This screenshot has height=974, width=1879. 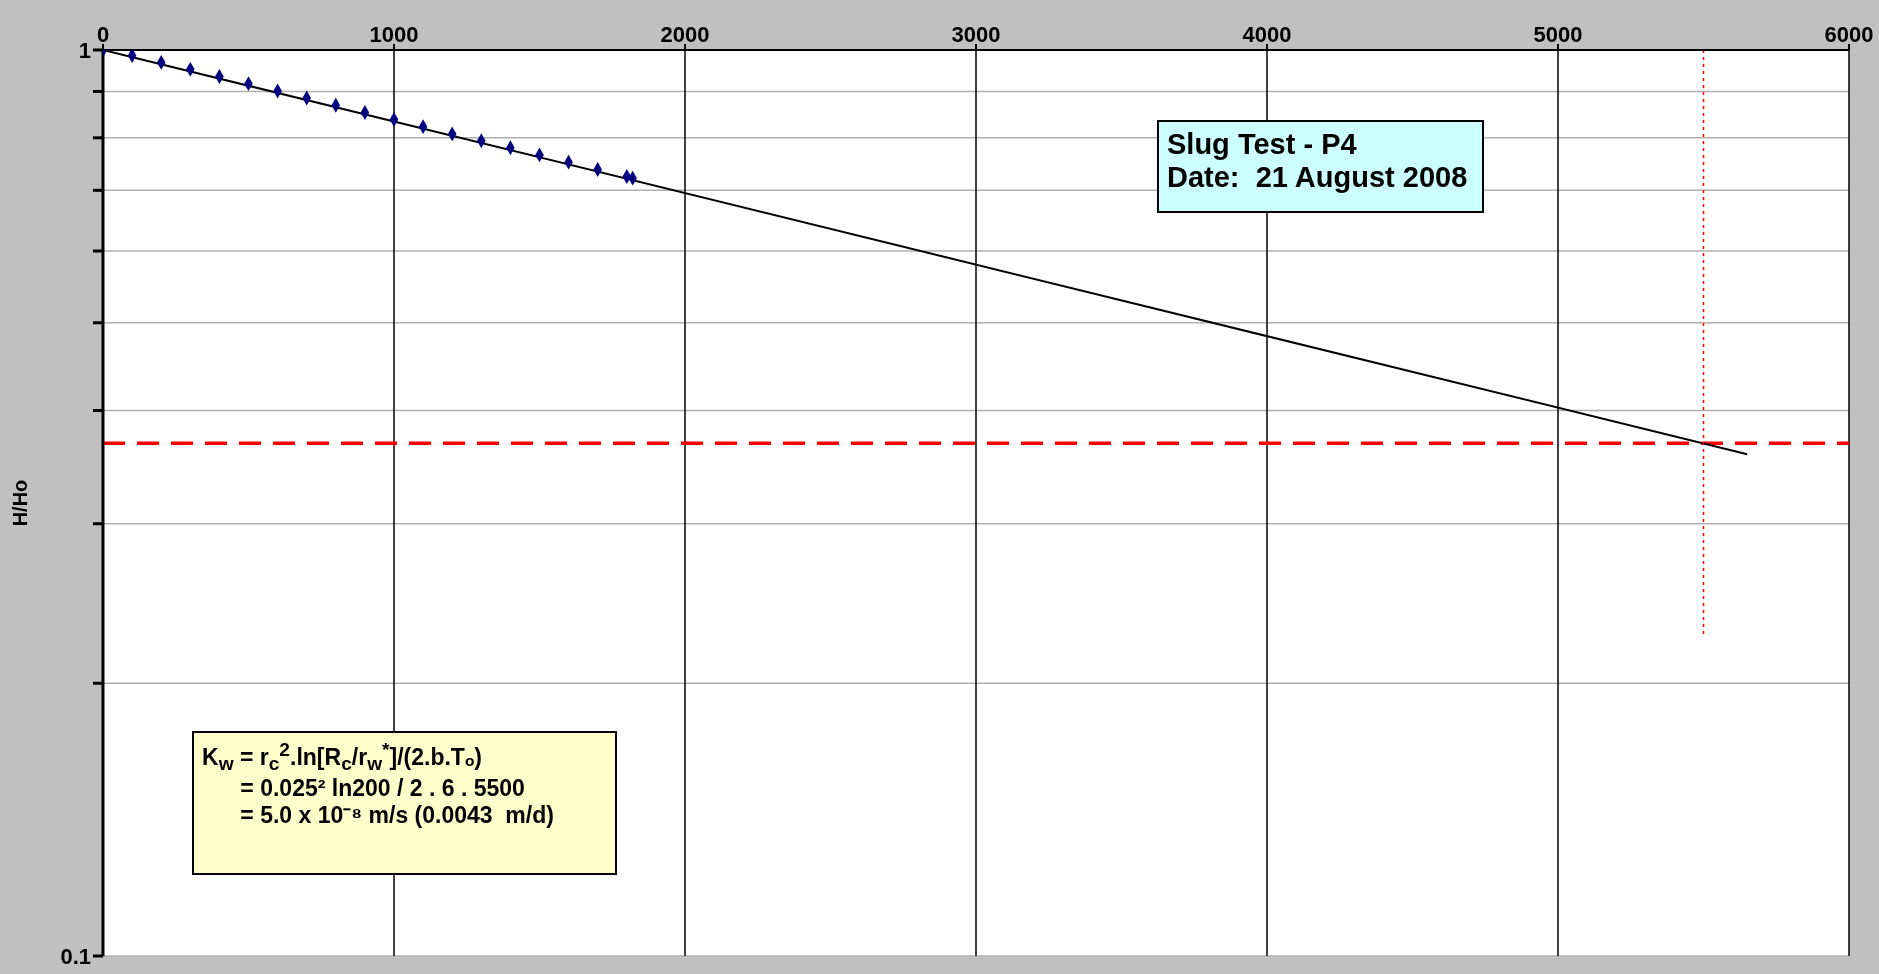 What do you see at coordinates (132, 56) in the screenshot?
I see `point` at bounding box center [132, 56].